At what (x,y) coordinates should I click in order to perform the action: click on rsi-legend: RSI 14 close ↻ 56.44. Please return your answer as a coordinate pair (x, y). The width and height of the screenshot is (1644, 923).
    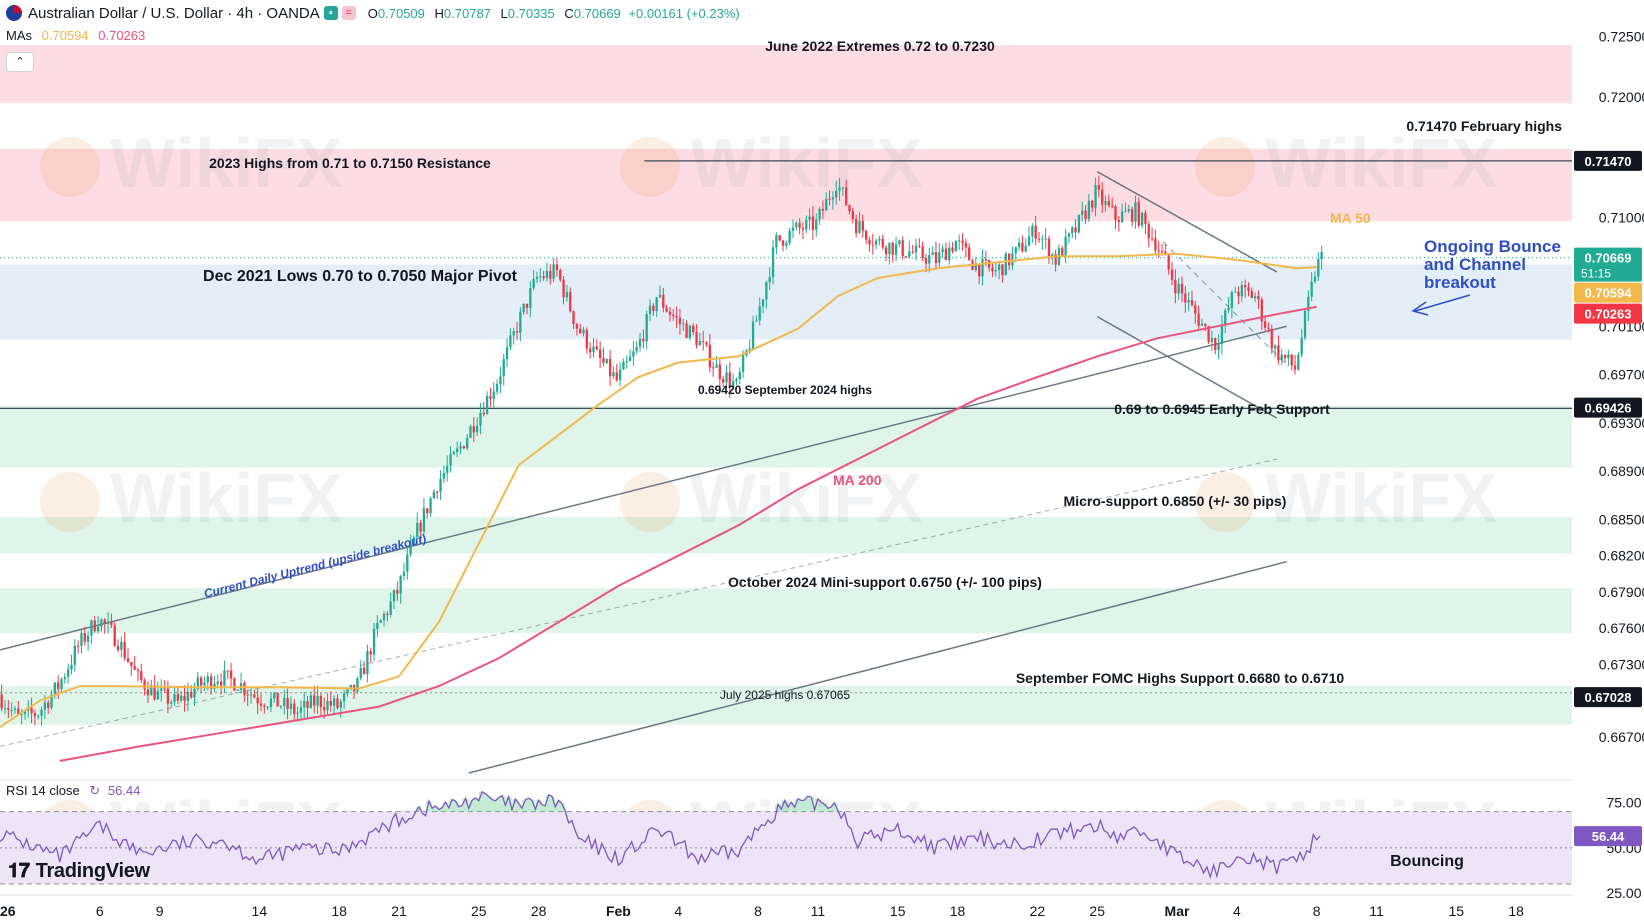
    Looking at the image, I should click on (73, 791).